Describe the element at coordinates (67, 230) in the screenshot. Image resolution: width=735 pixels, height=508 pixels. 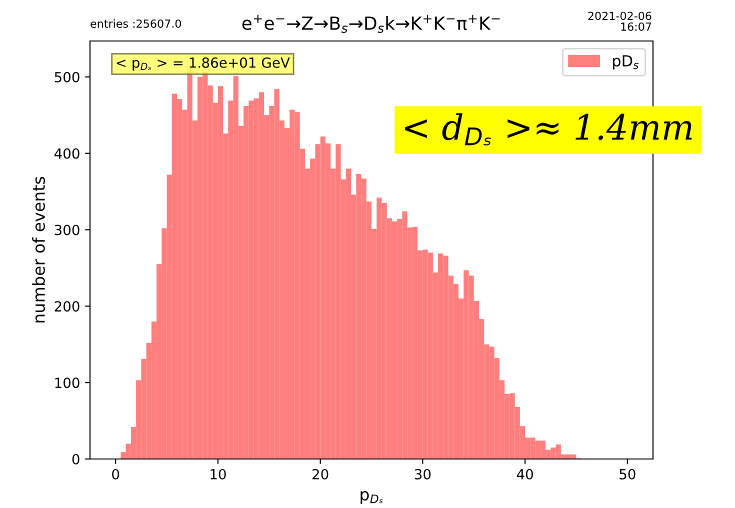
I see `y-tick-label: 300` at that location.